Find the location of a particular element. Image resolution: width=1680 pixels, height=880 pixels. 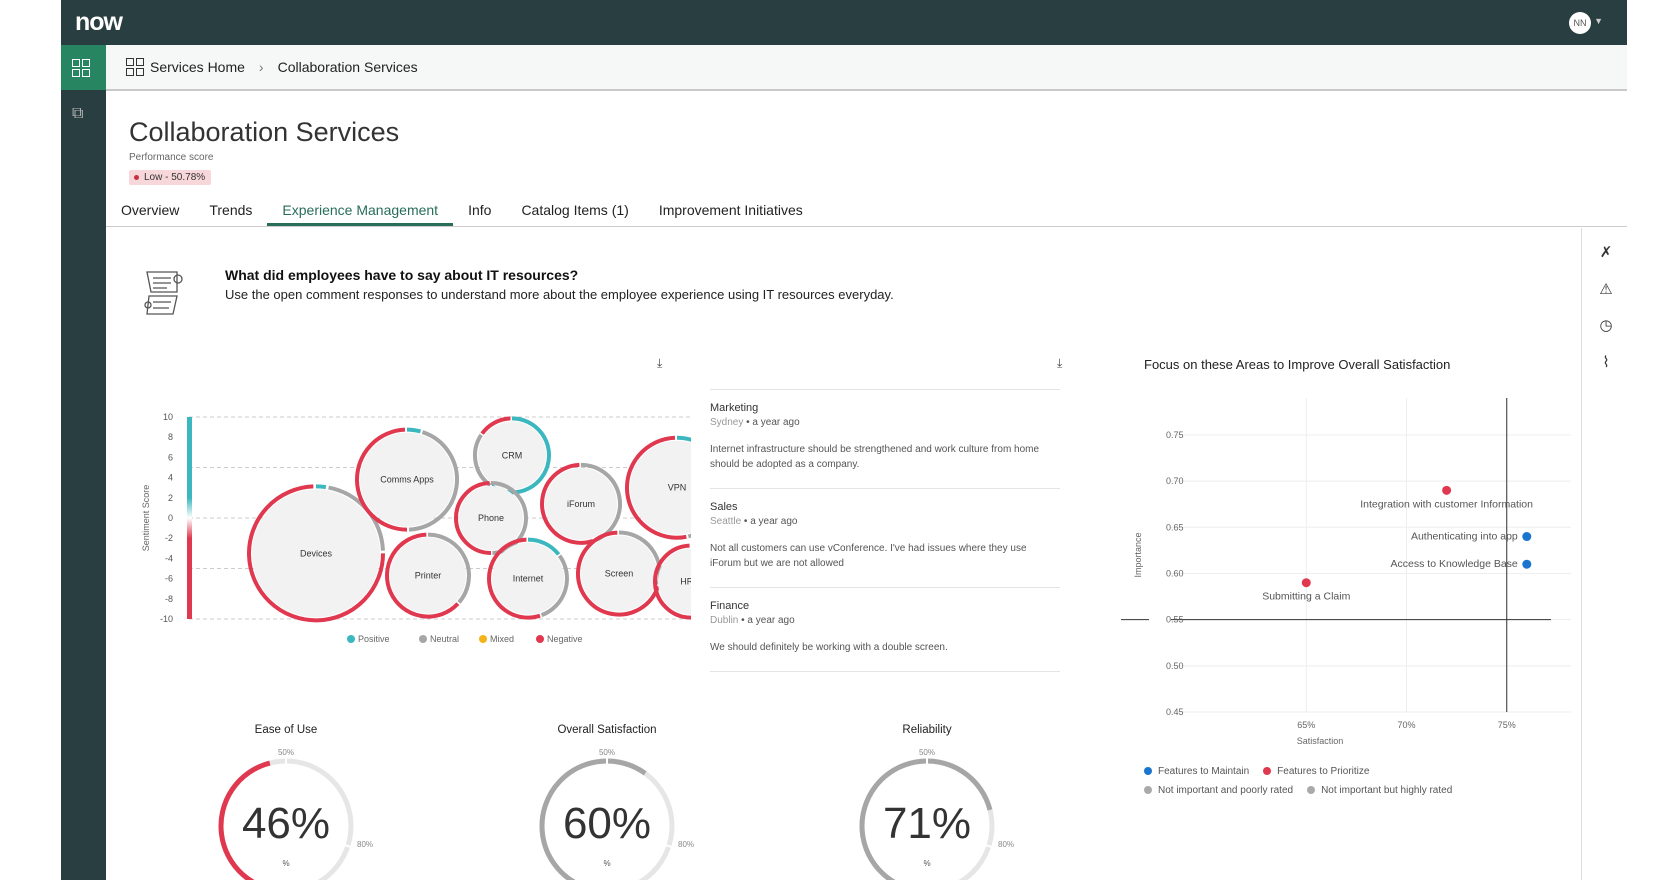

y-tick-label: 10 is located at coordinates (168, 417).